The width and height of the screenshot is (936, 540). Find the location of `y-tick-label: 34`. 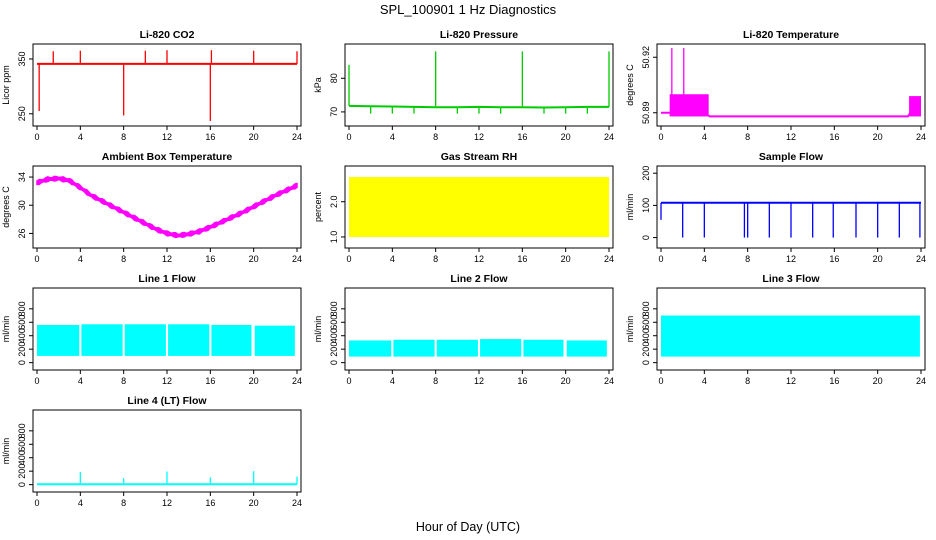

y-tick-label: 34 is located at coordinates (22, 177).